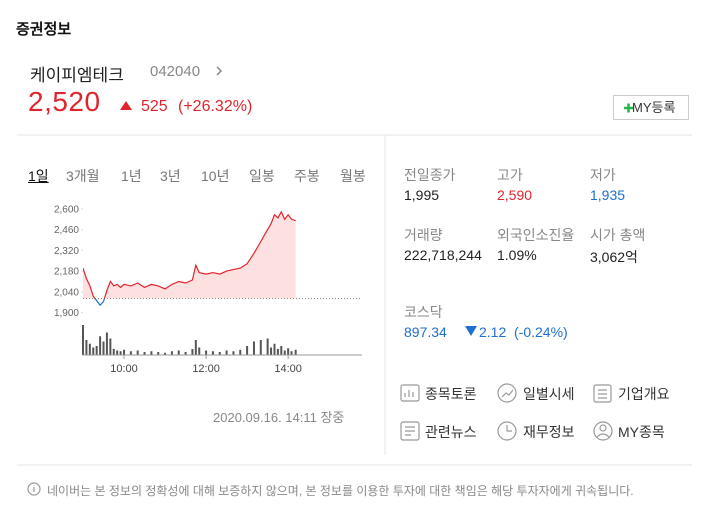 This screenshot has height=505, width=710. I want to click on price-line, so click(189, 254).